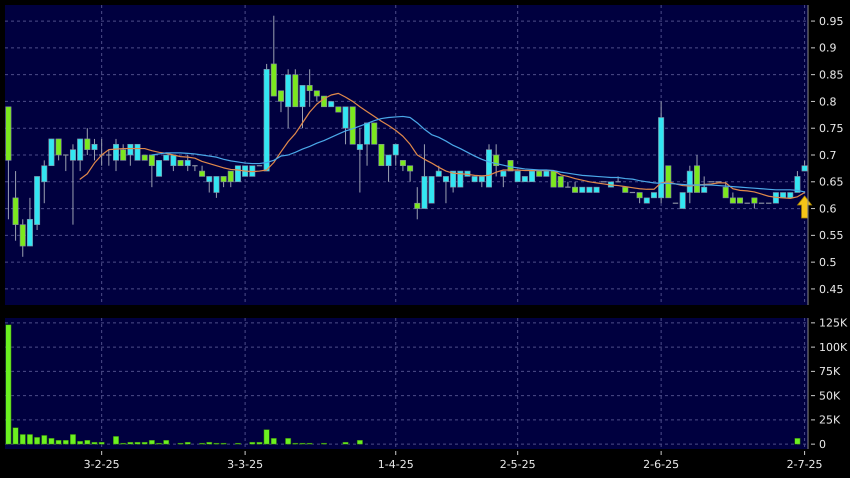  What do you see at coordinates (396, 464) in the screenshot?
I see `x-tick-label: 1-4-25` at bounding box center [396, 464].